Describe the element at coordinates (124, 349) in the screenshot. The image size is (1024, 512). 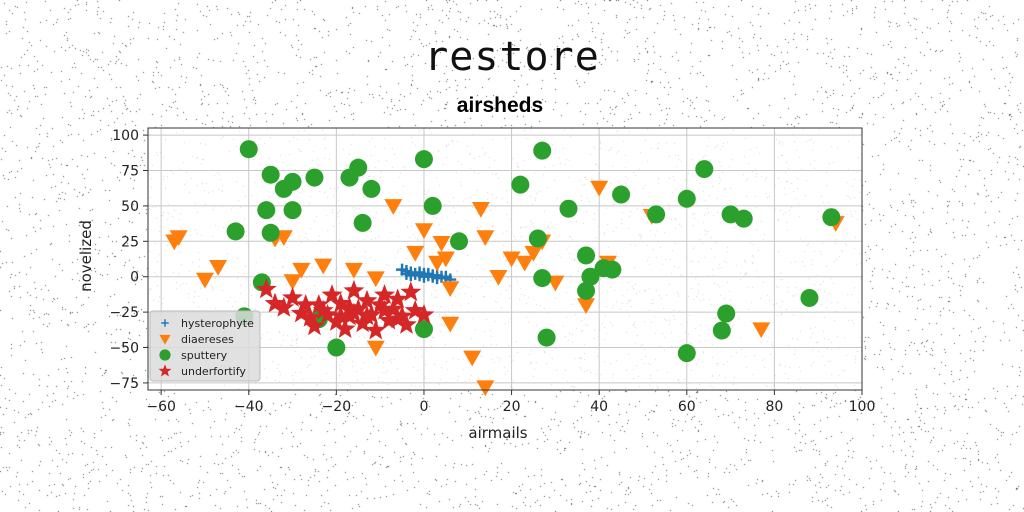
I see `y-tick-label: −50` at that location.